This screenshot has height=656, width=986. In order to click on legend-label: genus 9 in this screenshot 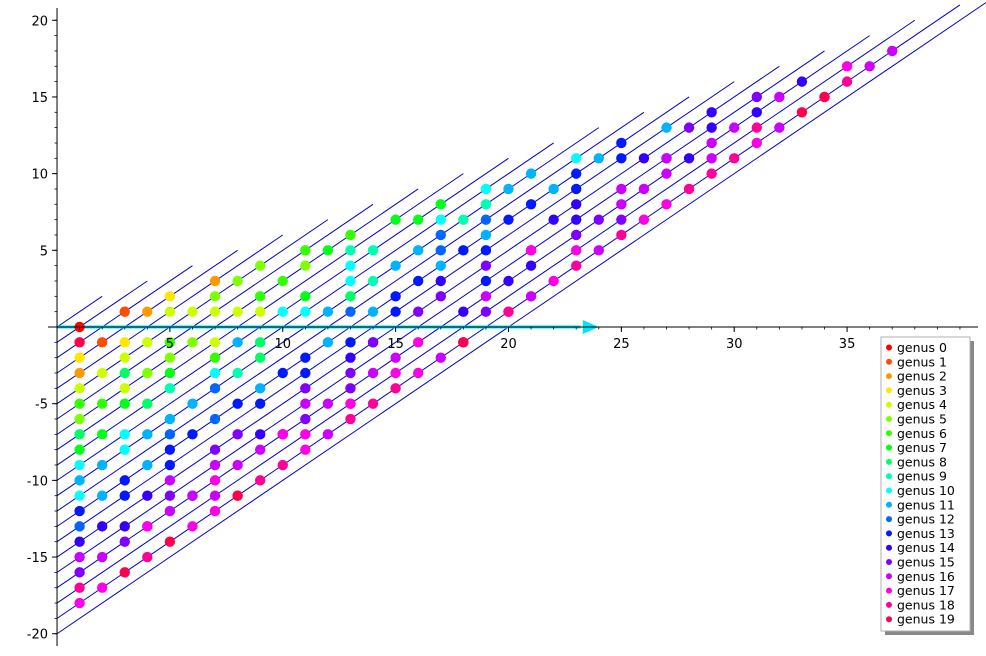, I will do `click(922, 476)`.